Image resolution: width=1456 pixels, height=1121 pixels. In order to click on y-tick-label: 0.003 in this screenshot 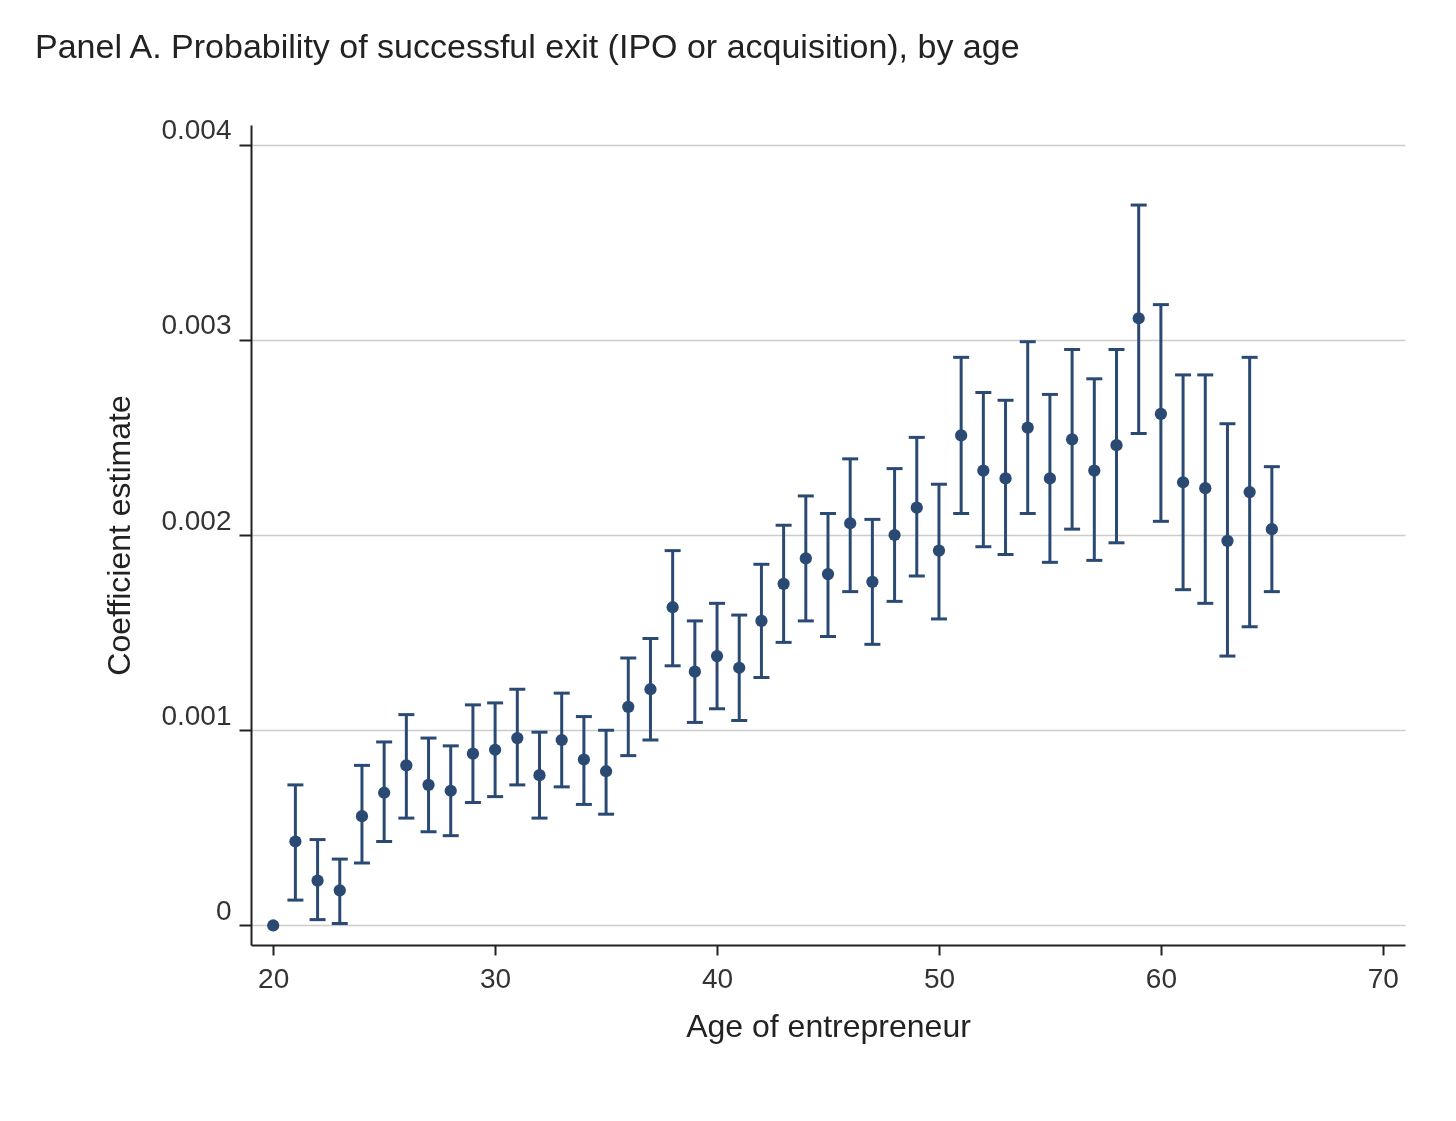, I will do `click(196, 325)`.